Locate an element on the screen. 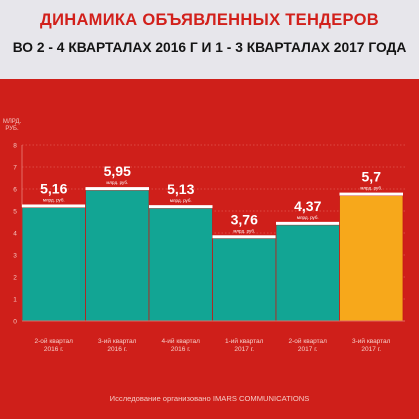 This screenshot has height=419, width=419. y-tick-label: 1 is located at coordinates (15, 300).